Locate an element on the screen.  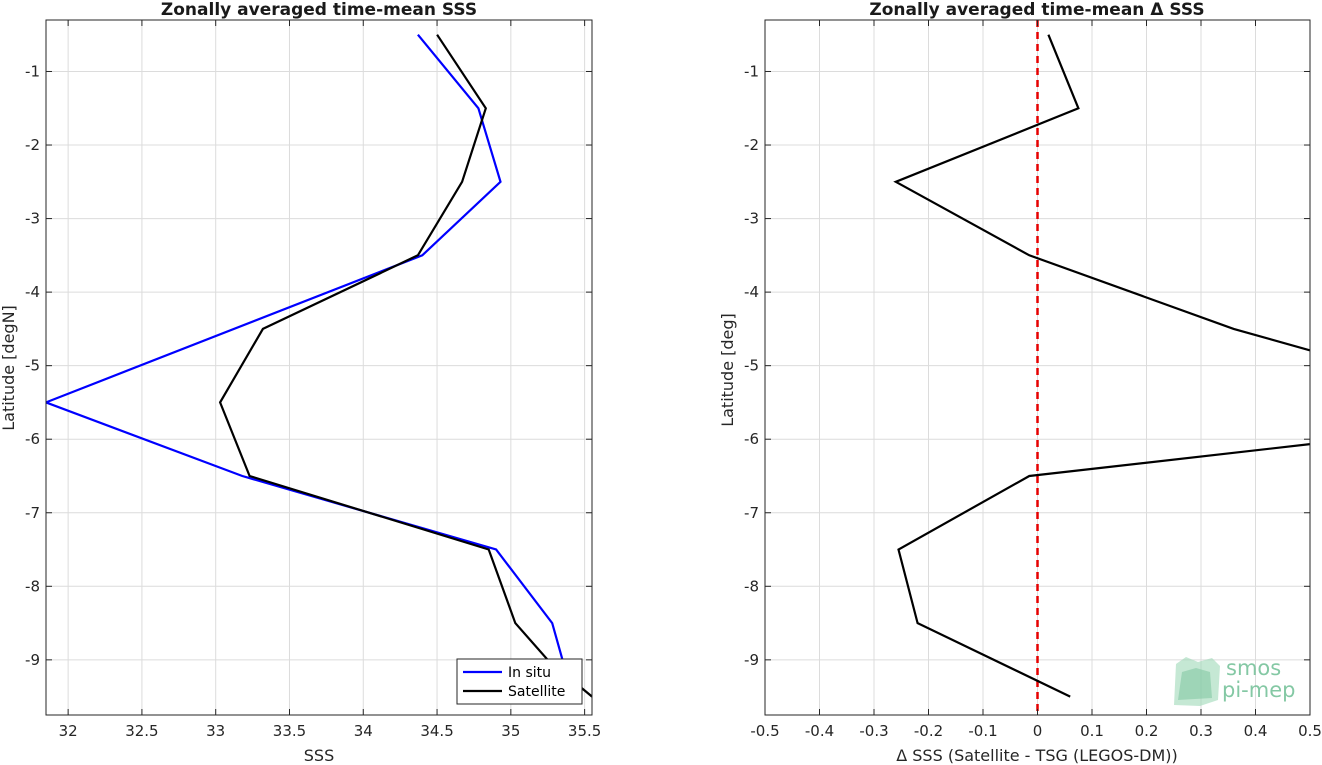
y-axis-label: Latitude [degN] is located at coordinates (9, 368).